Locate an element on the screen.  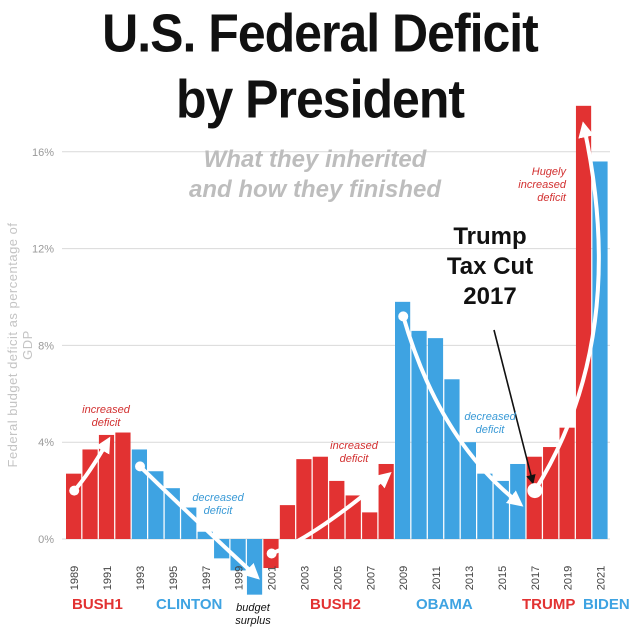
bar-2019 is located at coordinates (567, 483).